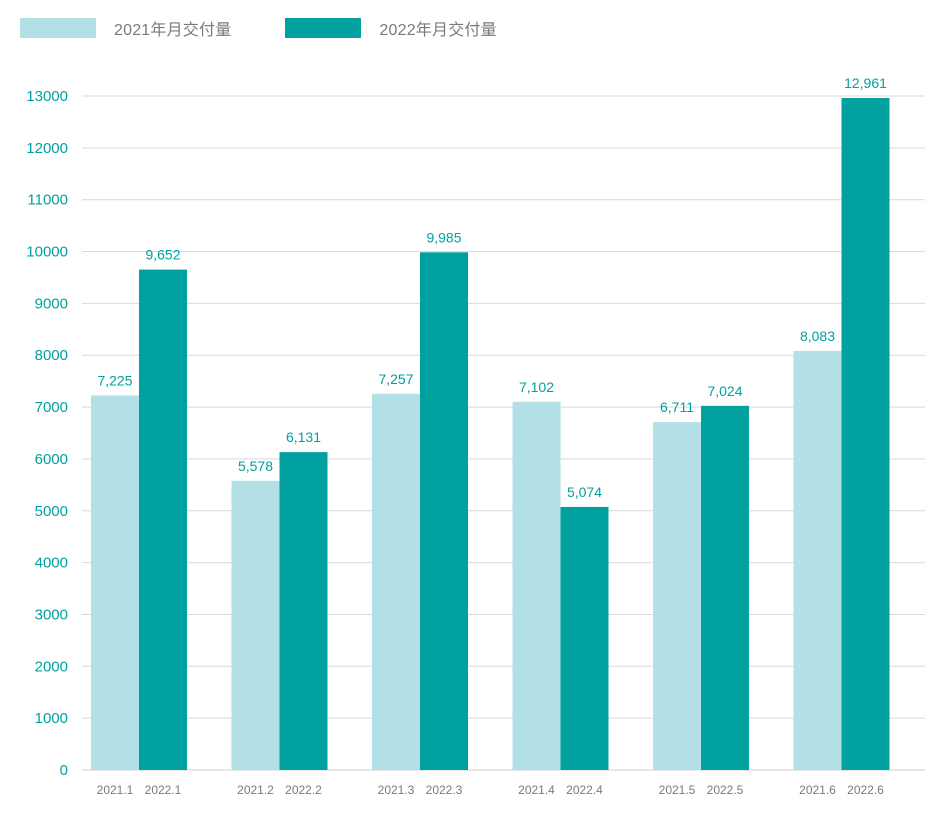 The image size is (940, 814). Describe the element at coordinates (47, 252) in the screenshot. I see `y-tick-label: 10000` at that location.